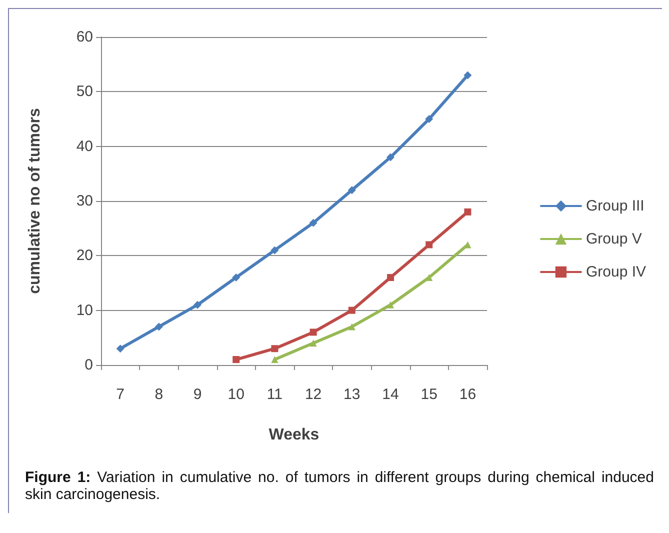 This screenshot has width=669, height=533. Describe the element at coordinates (429, 394) in the screenshot. I see `x-tick-label: 15` at that location.